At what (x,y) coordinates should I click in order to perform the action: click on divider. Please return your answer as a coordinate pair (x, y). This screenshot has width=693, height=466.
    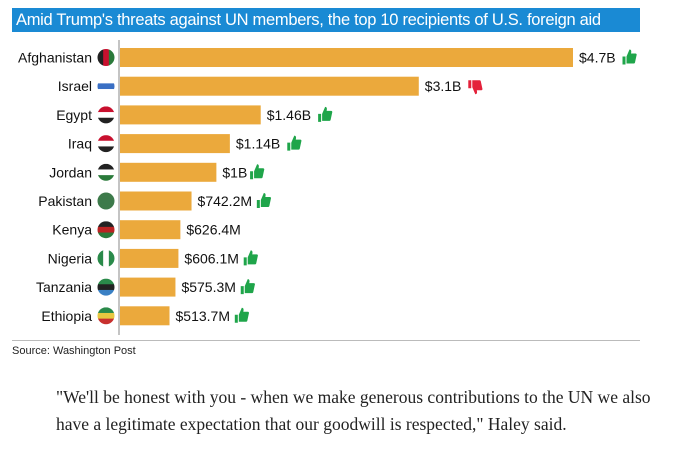
    Looking at the image, I should click on (326, 340).